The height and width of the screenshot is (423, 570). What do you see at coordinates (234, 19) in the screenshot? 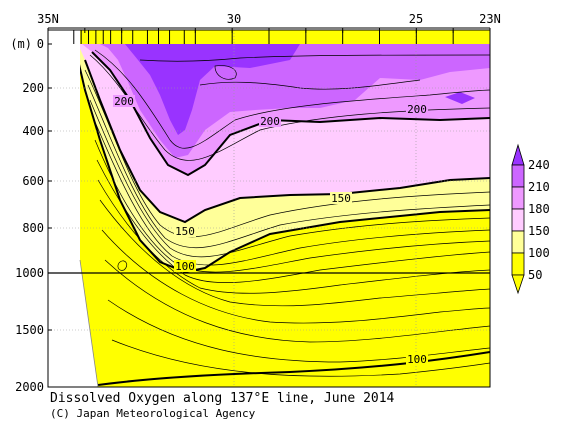
I see `x-tick-30: 30` at bounding box center [234, 19].